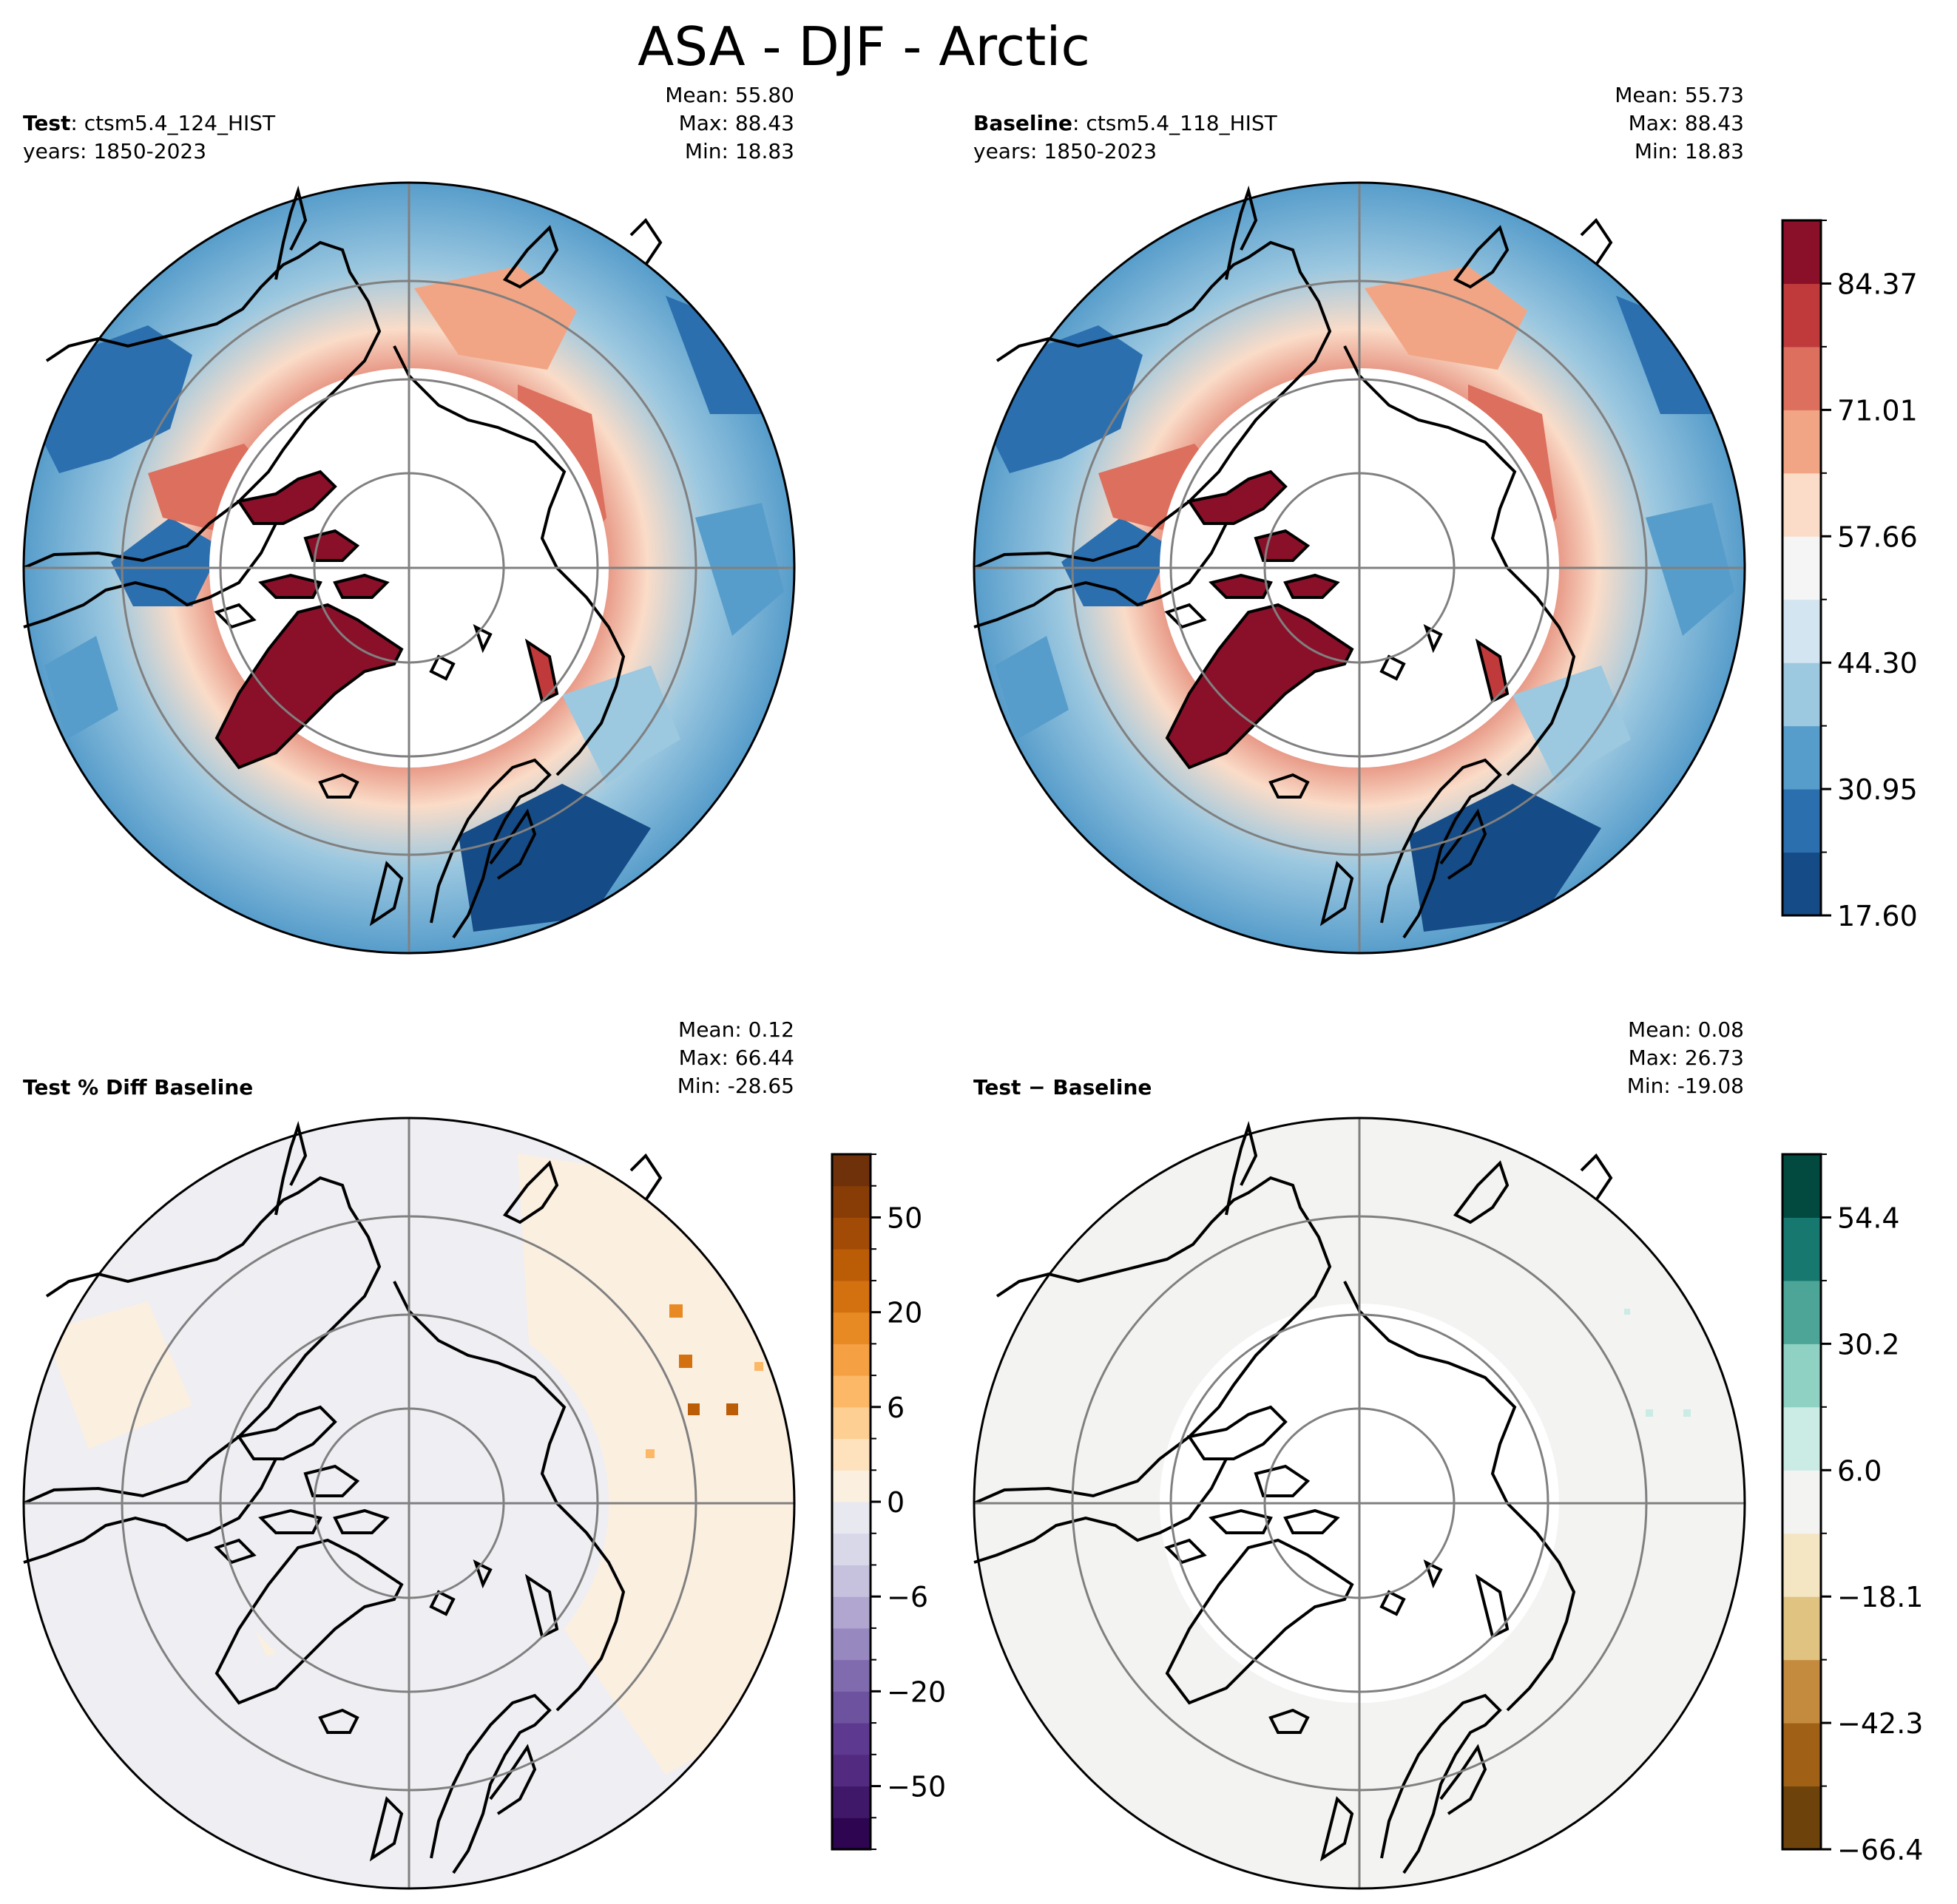 The height and width of the screenshot is (1904, 1957). I want to click on pctdiff-colorbar-tick-label: −6, so click(907, 1597).